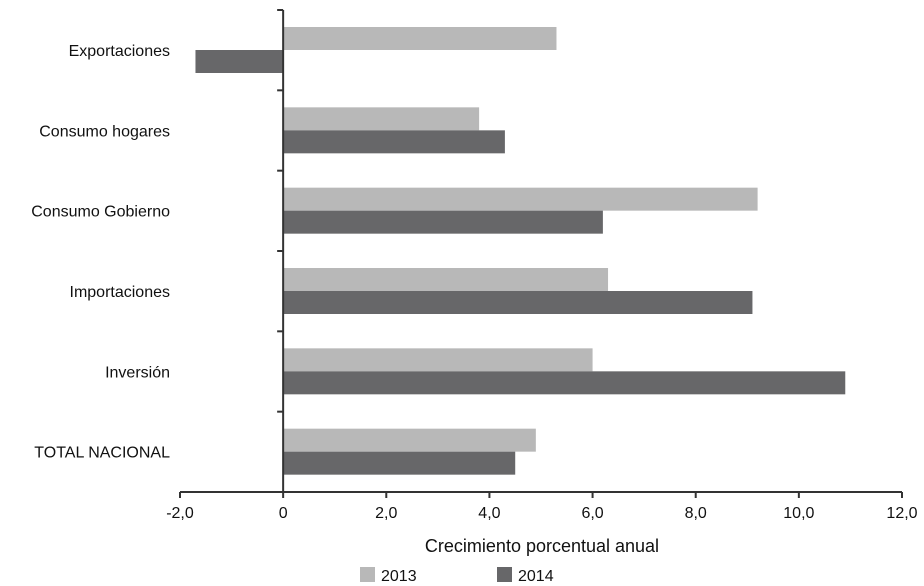 The width and height of the screenshot is (924, 586). I want to click on category-label: Consumo Gobierno, so click(100, 212).